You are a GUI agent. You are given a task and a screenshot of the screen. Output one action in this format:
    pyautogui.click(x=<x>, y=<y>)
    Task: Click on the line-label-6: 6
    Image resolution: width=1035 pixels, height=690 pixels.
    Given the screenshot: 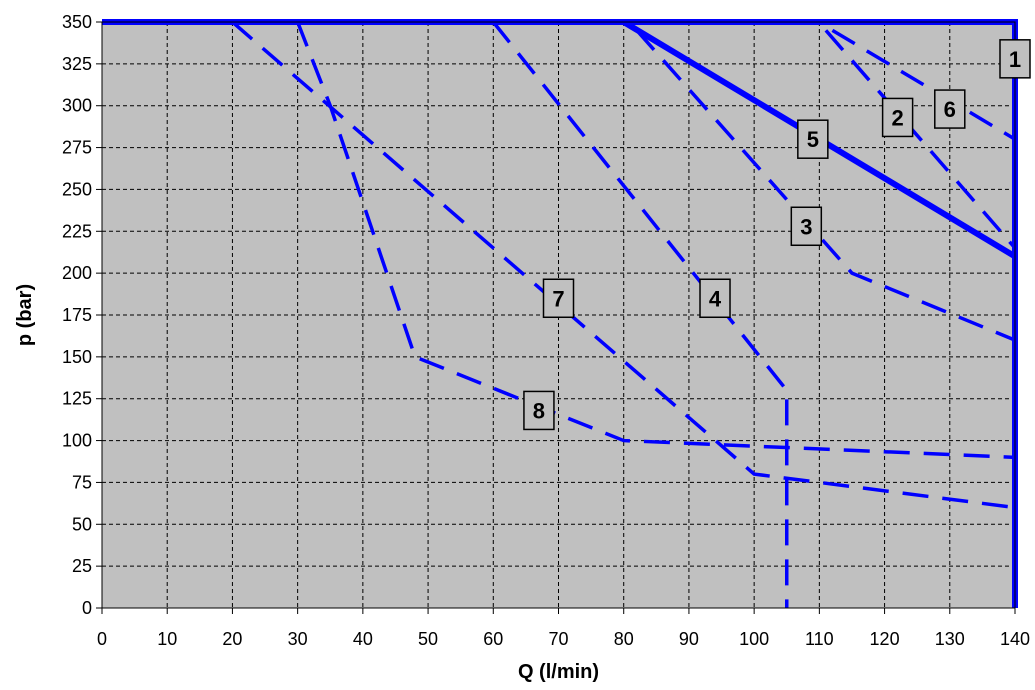 What is the action you would take?
    pyautogui.click(x=950, y=109)
    